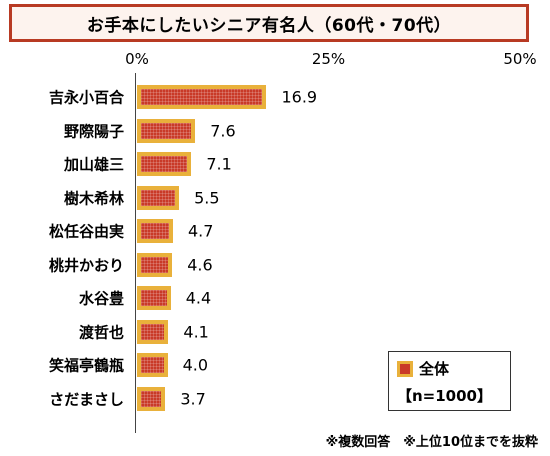  I want to click on data-label: 3.7, so click(193, 398).